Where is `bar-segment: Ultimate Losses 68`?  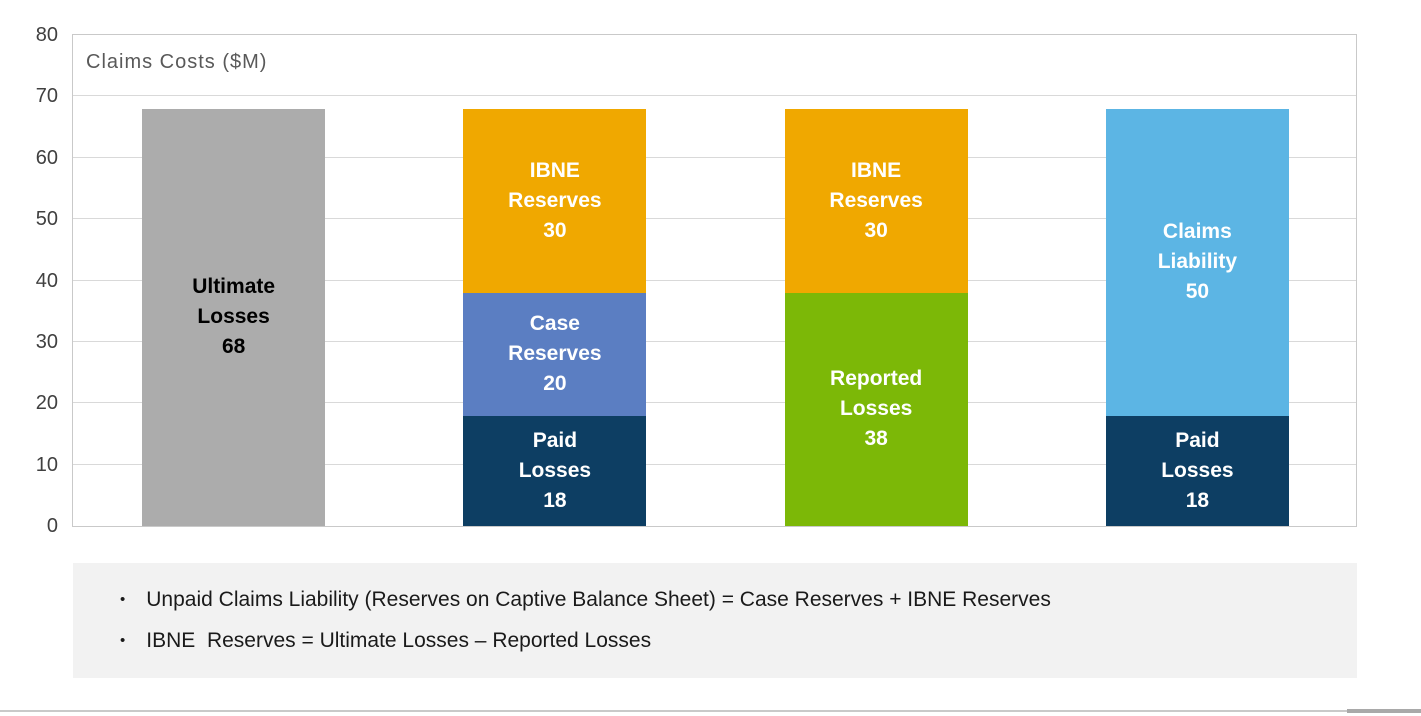 bar-segment: Ultimate Losses 68 is located at coordinates (234, 317).